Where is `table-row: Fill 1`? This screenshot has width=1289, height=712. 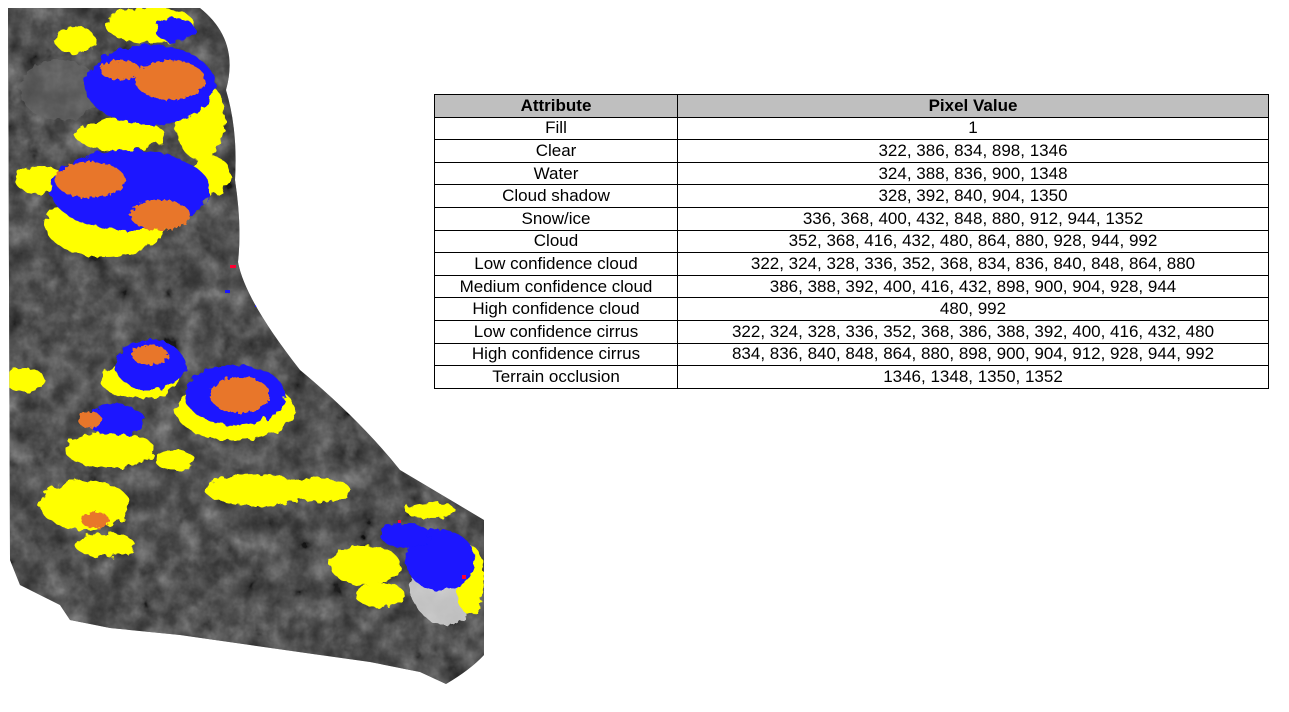 table-row: Fill 1 is located at coordinates (851, 128).